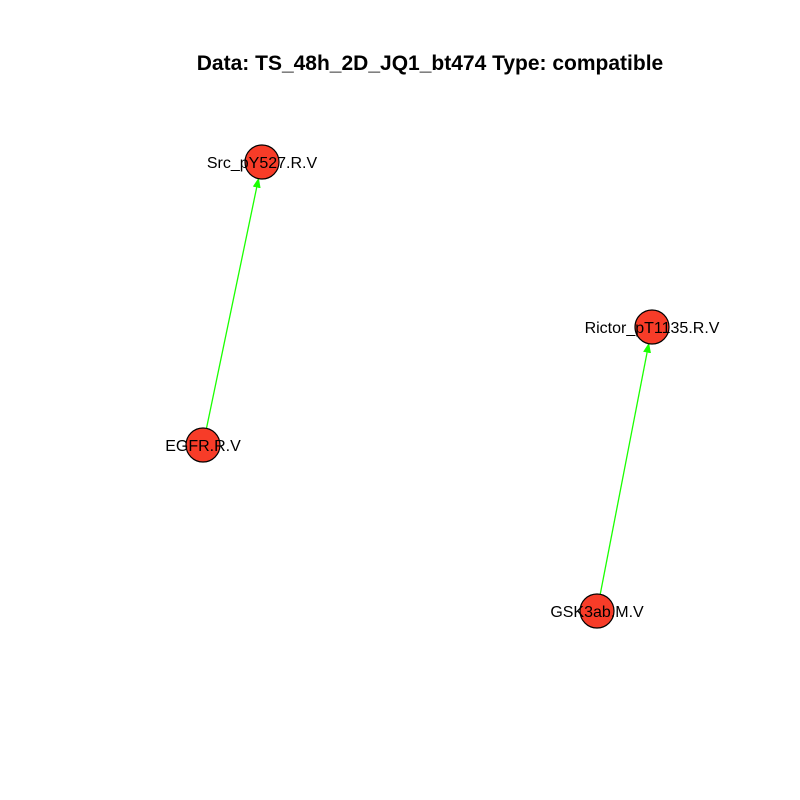 Image resolution: width=800 pixels, height=800 pixels. What do you see at coordinates (625, 468) in the screenshot?
I see `edge-gsk-to-rictor` at bounding box center [625, 468].